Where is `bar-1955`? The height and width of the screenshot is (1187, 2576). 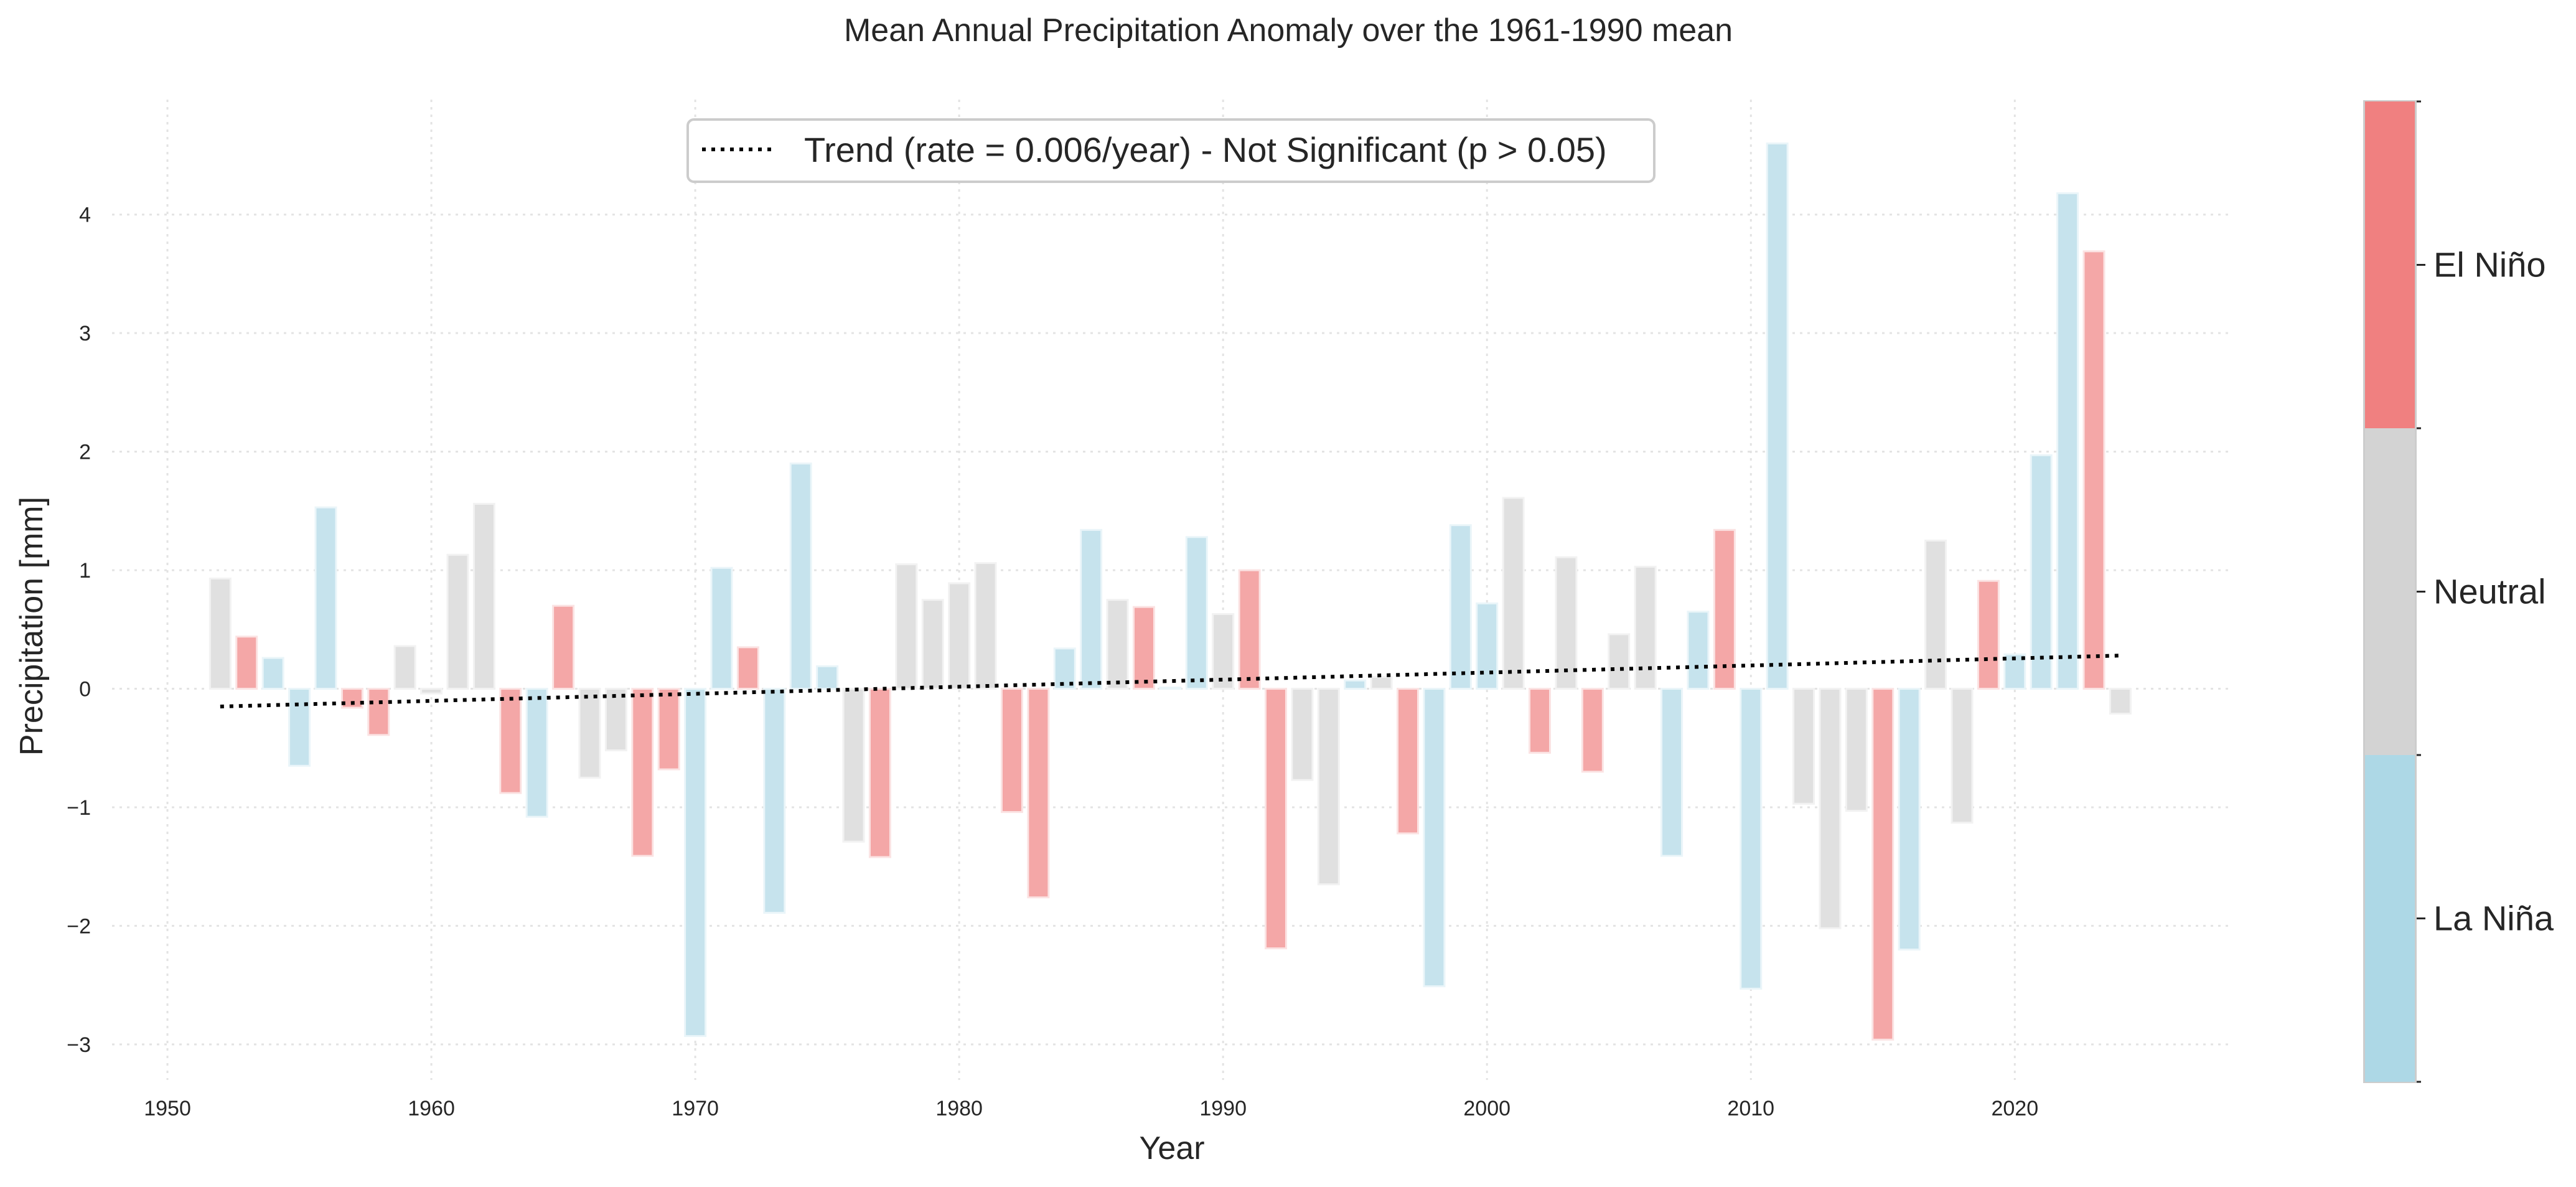
bar-1955 is located at coordinates (299, 727).